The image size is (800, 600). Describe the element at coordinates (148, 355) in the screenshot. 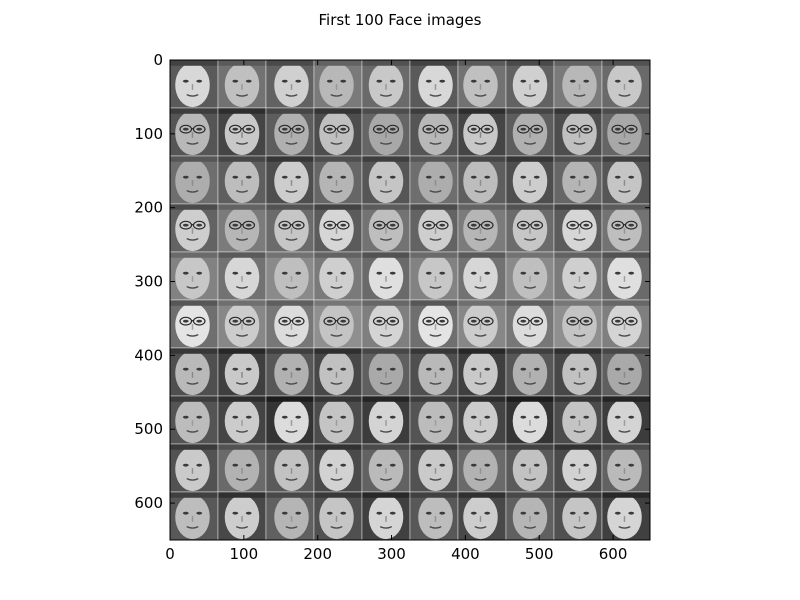

I see `y-tick-label: 400` at that location.